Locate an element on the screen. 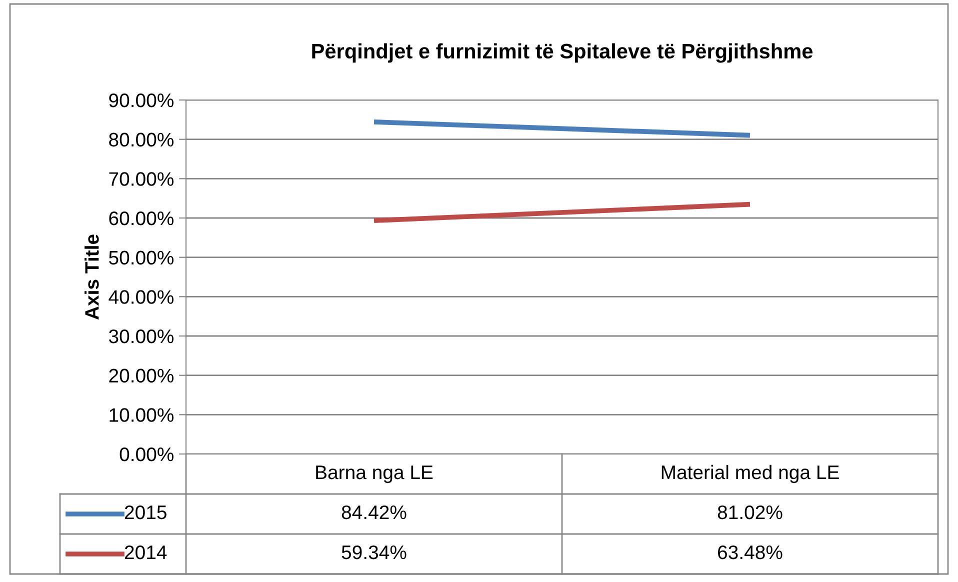 The height and width of the screenshot is (582, 958). data-label: 84.42% is located at coordinates (374, 512).